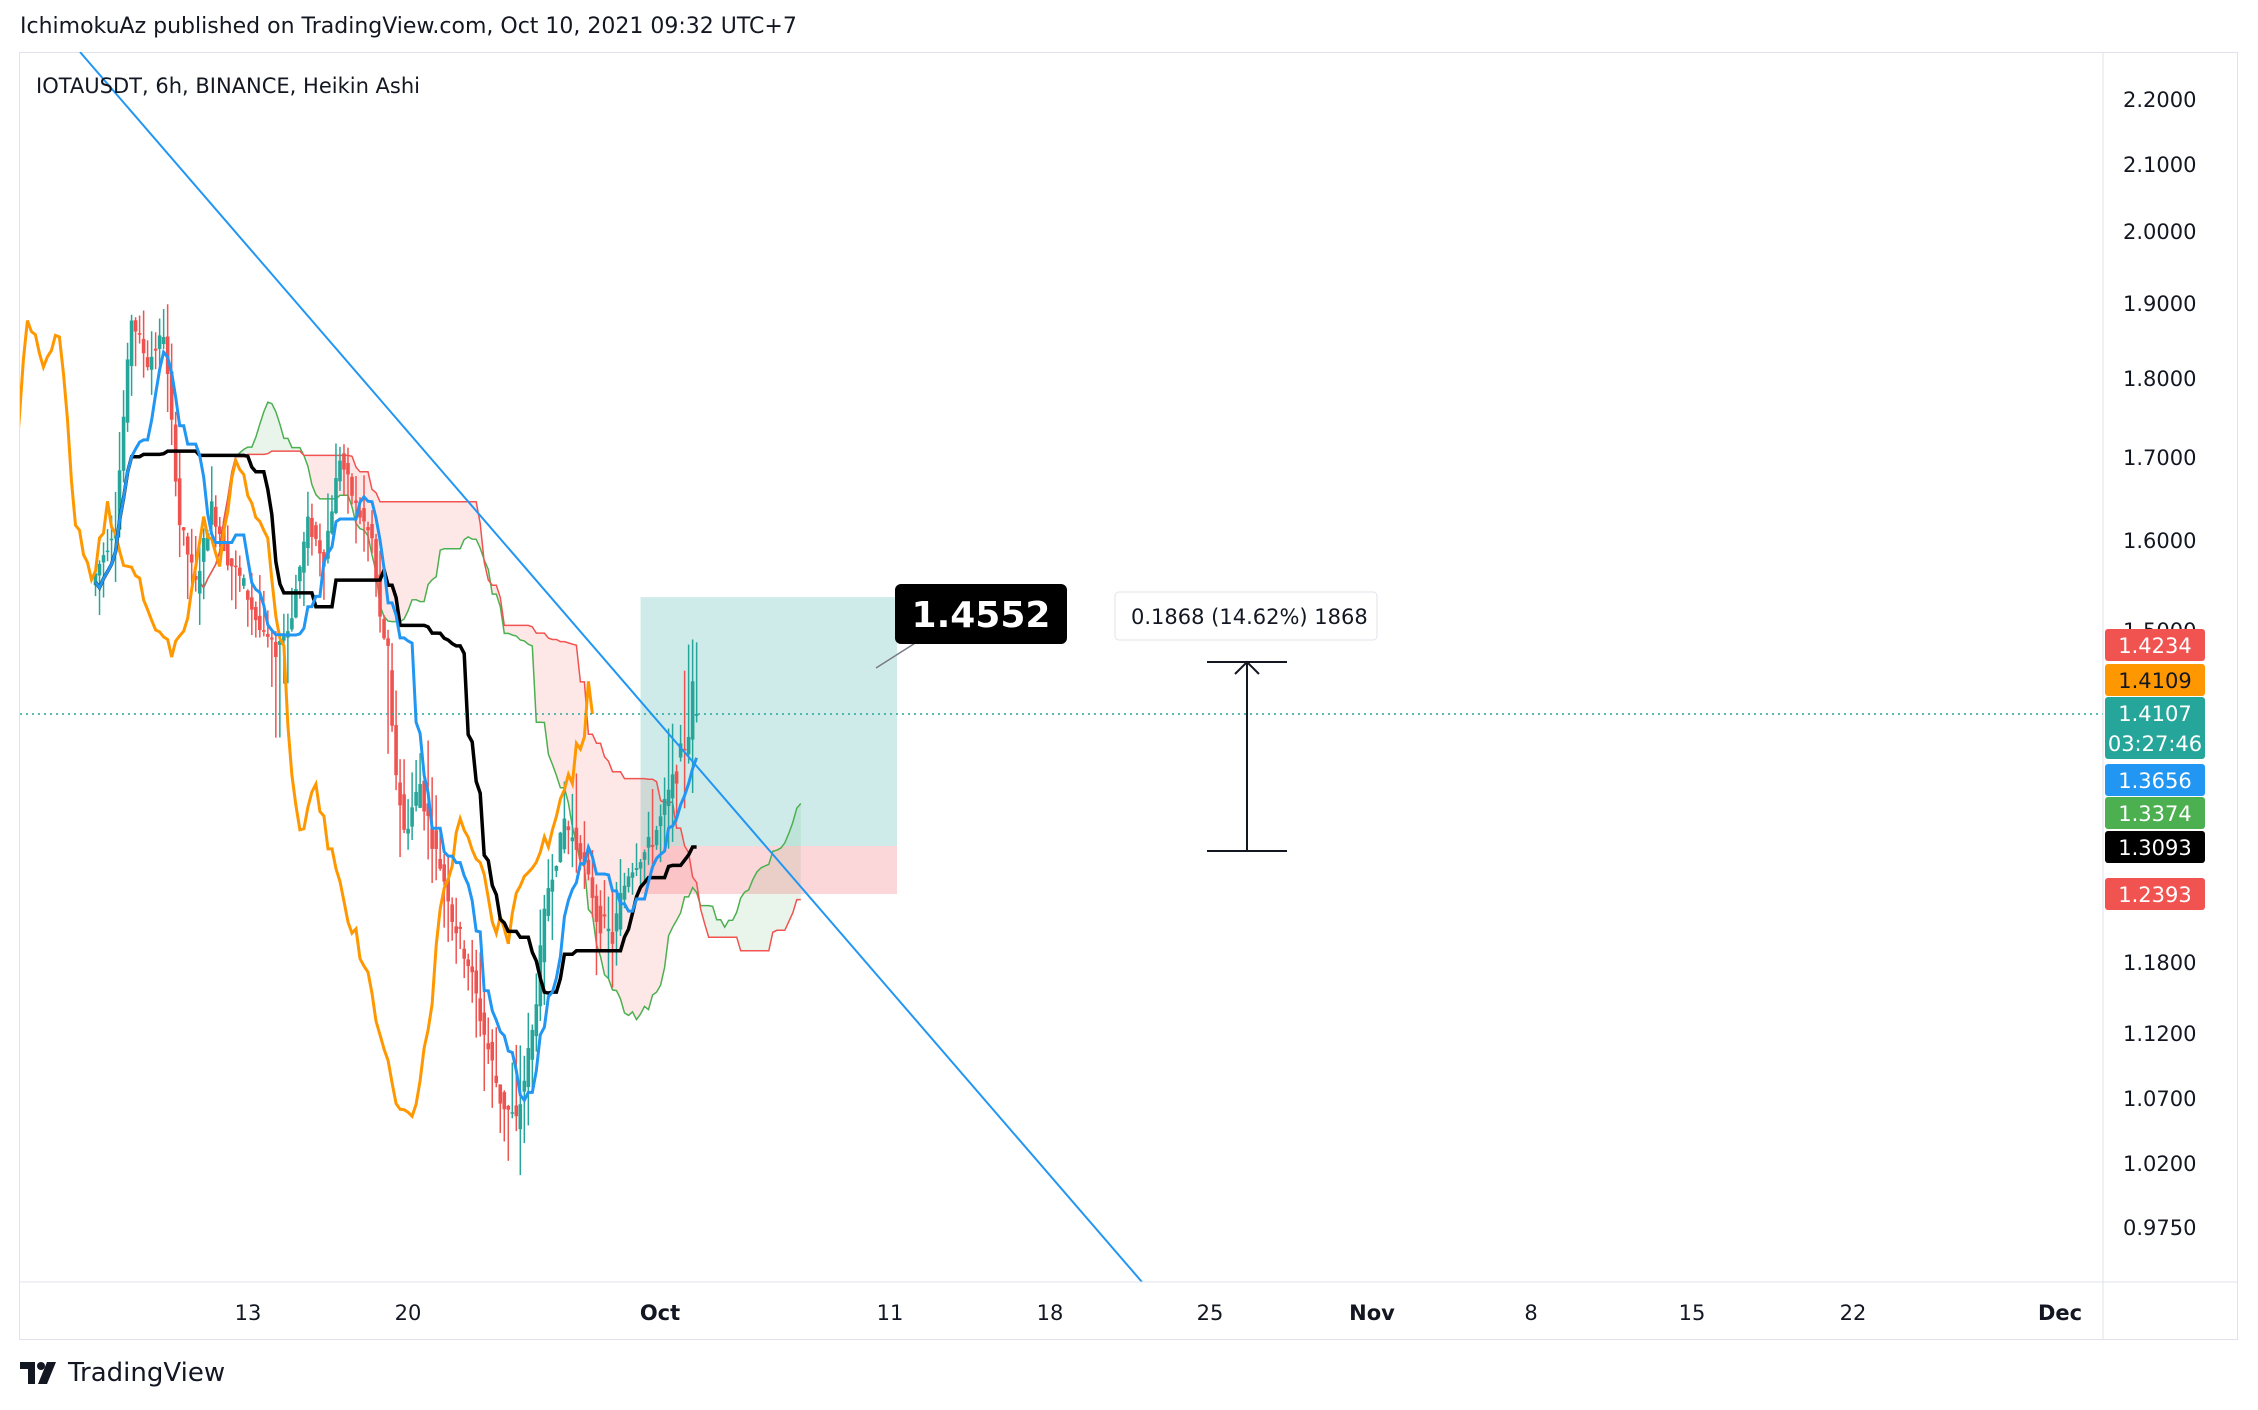 This screenshot has height=1410, width=2258. I want to click on measure-arrow-head, so click(1247, 667).